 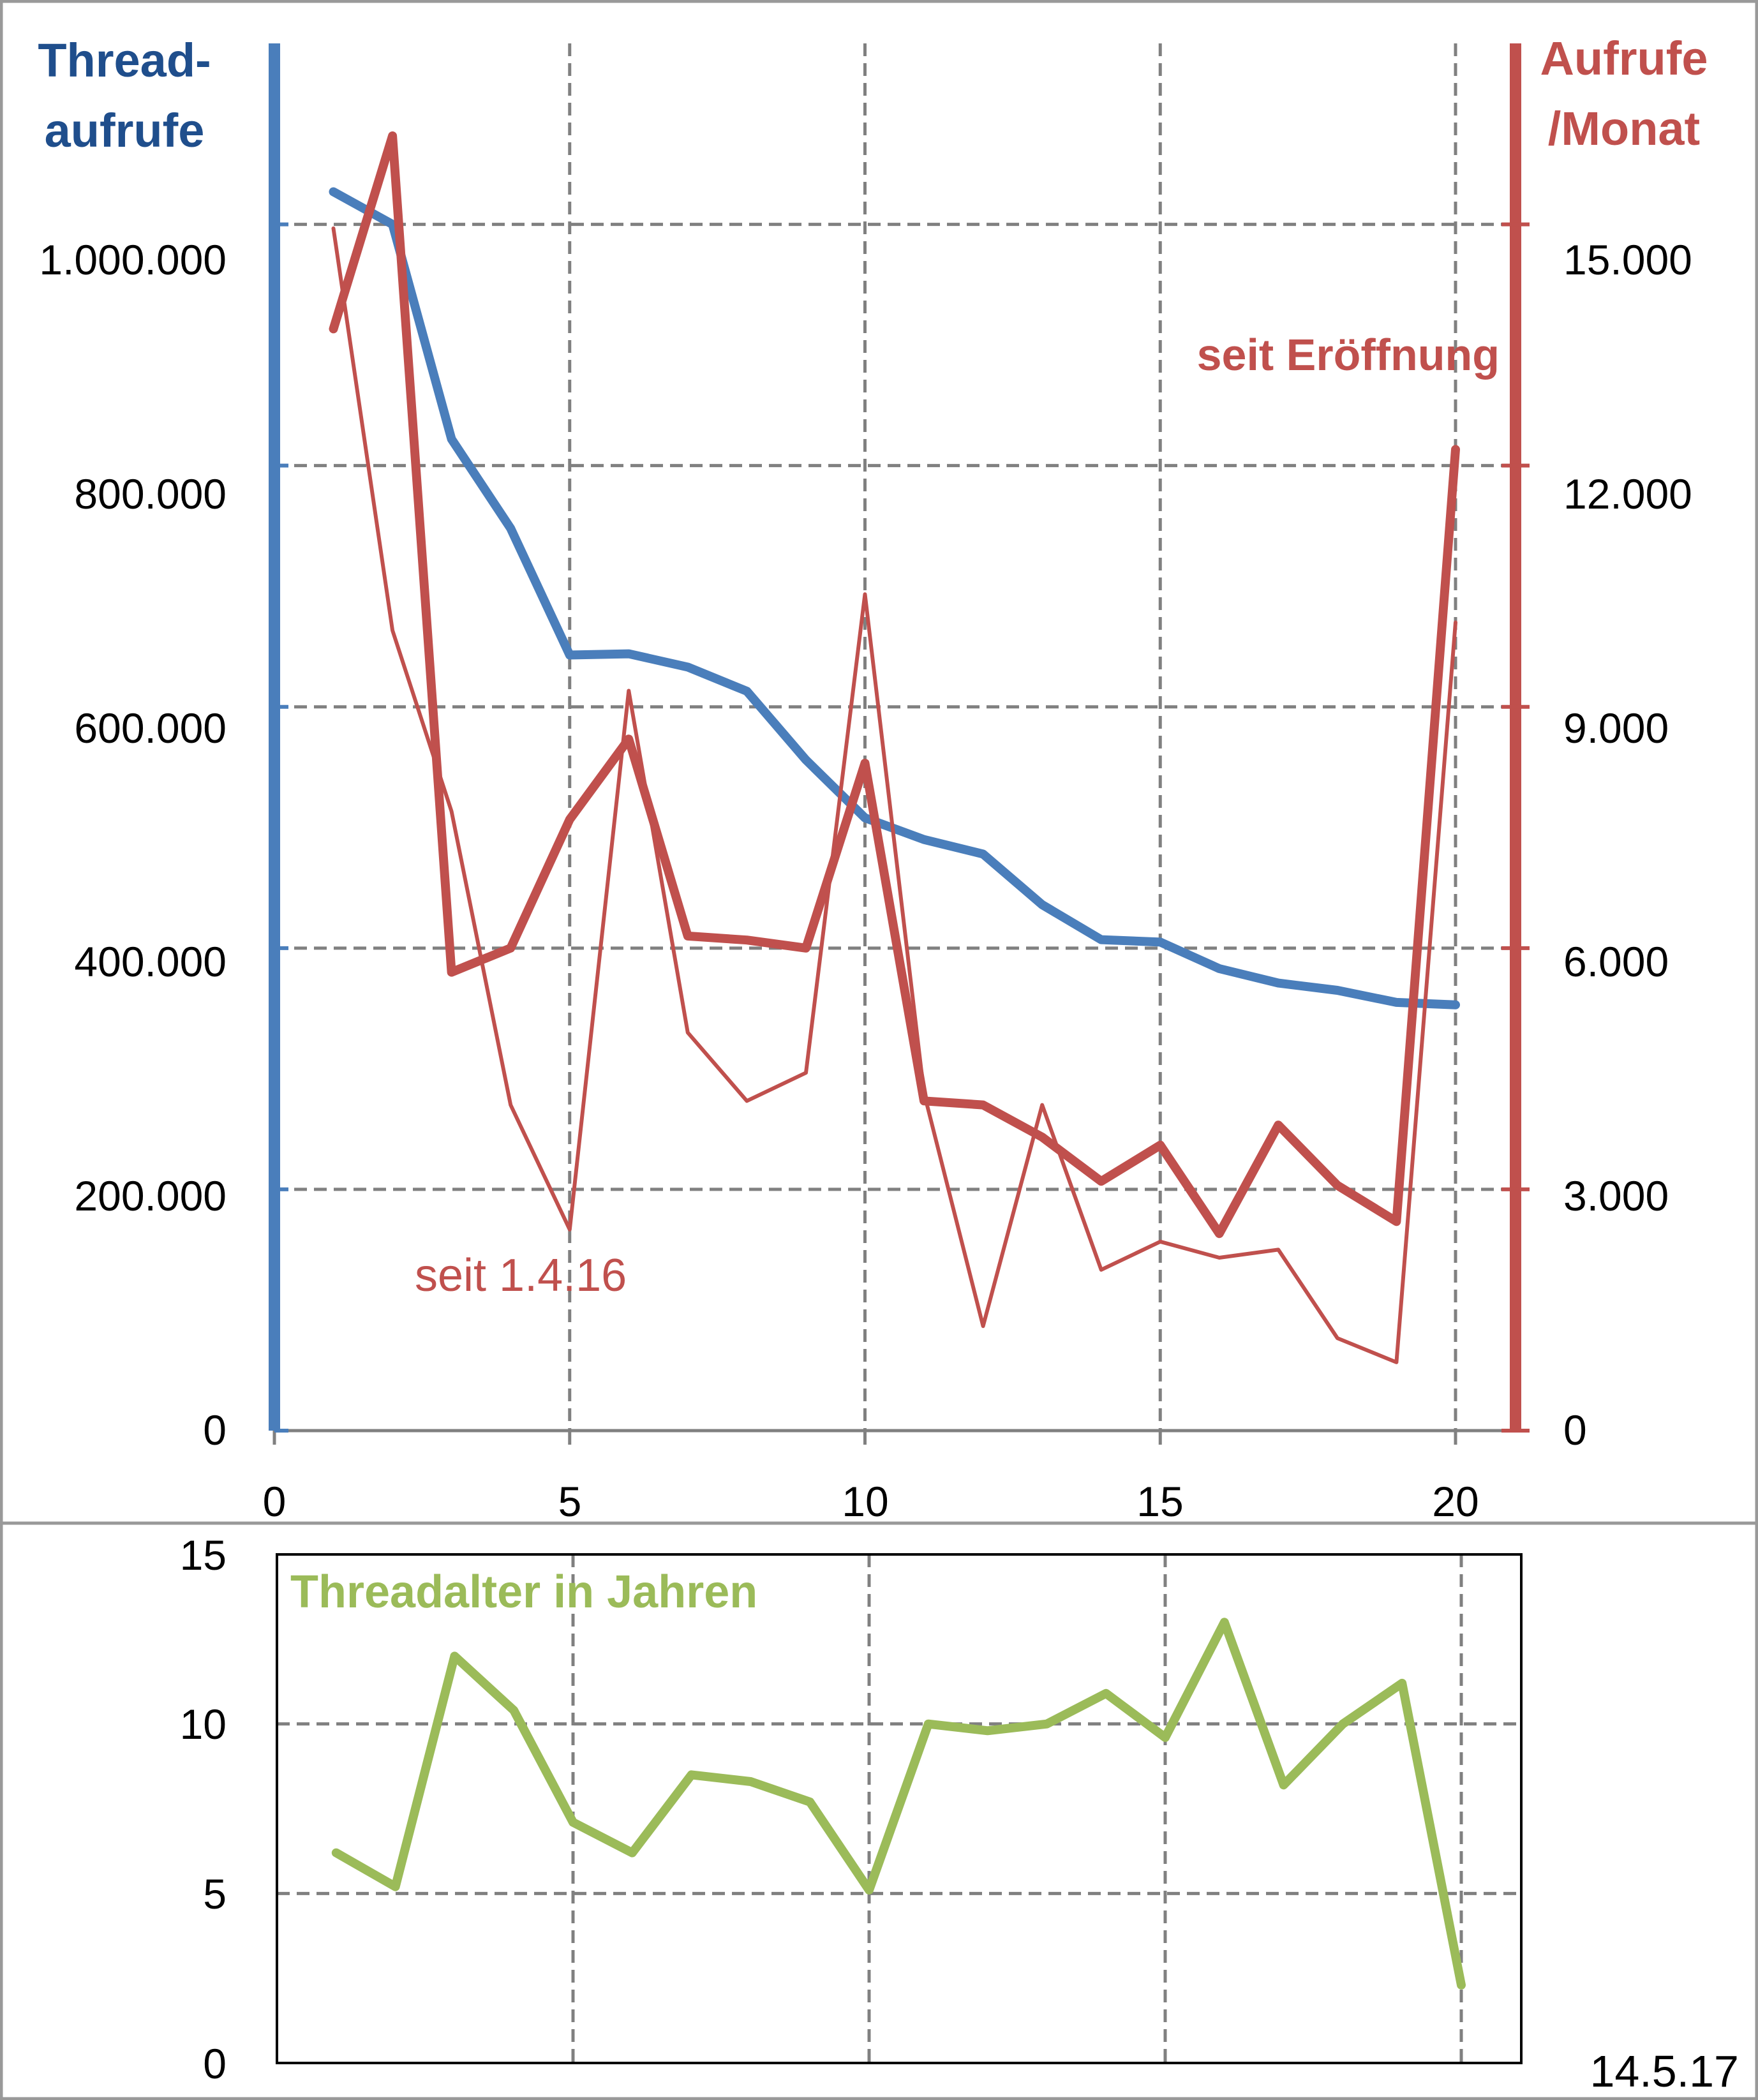 What do you see at coordinates (1616, 1195) in the screenshot?
I see `right-tick-label: 3.000` at bounding box center [1616, 1195].